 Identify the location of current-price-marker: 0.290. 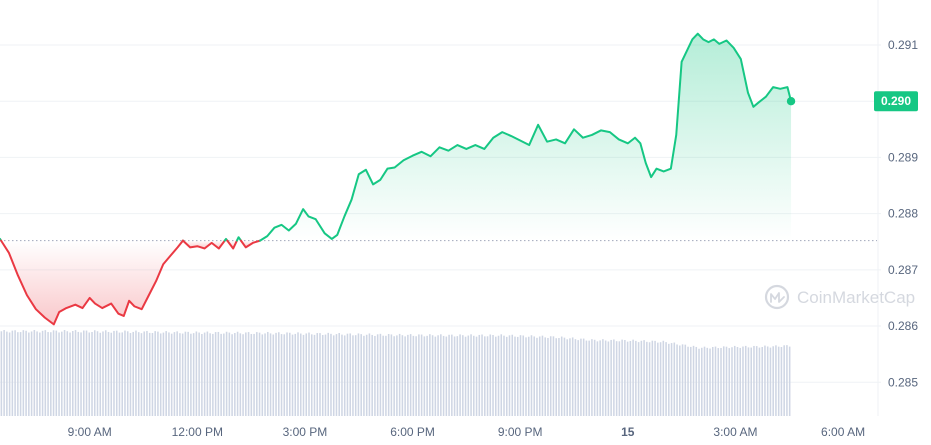
(852, 101).